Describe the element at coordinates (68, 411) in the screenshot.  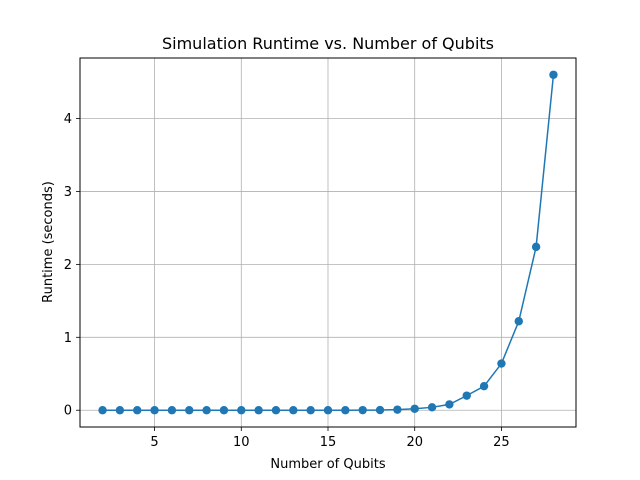
I see `y-tick-label: 0` at that location.